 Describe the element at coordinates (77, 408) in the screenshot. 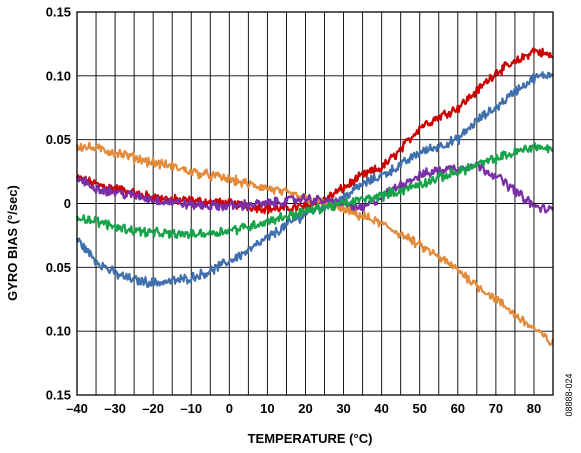

I see `x-tick-label: –40` at that location.